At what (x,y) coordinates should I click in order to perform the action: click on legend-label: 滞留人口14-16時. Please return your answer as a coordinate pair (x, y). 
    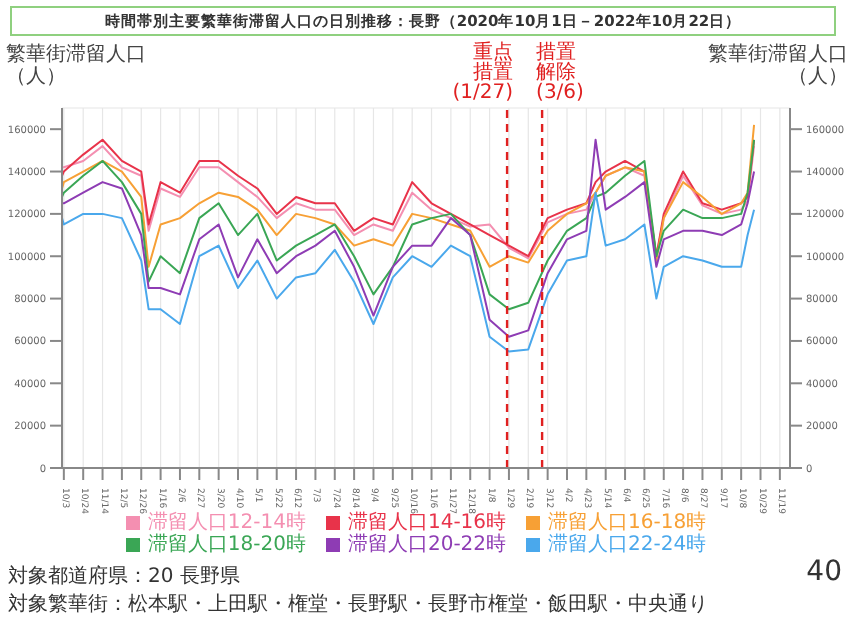
    Looking at the image, I should click on (427, 523).